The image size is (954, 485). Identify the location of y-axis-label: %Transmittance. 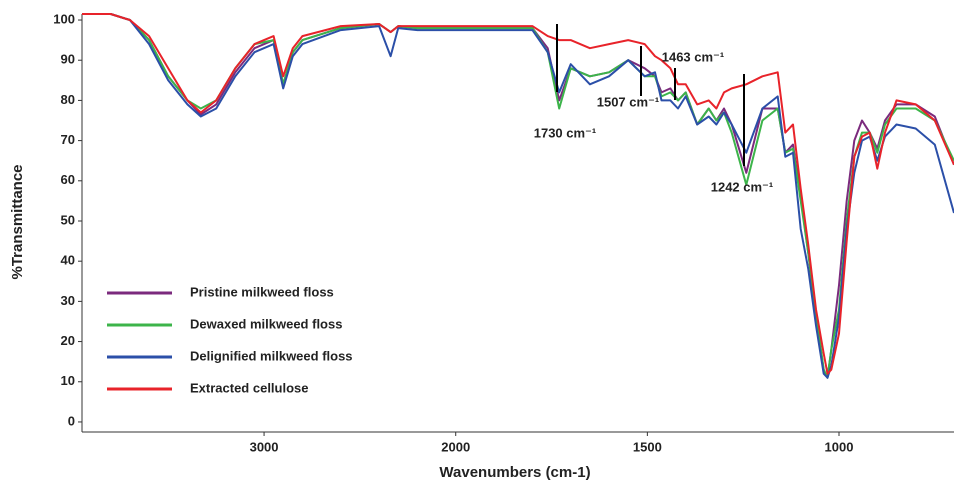
(17, 221).